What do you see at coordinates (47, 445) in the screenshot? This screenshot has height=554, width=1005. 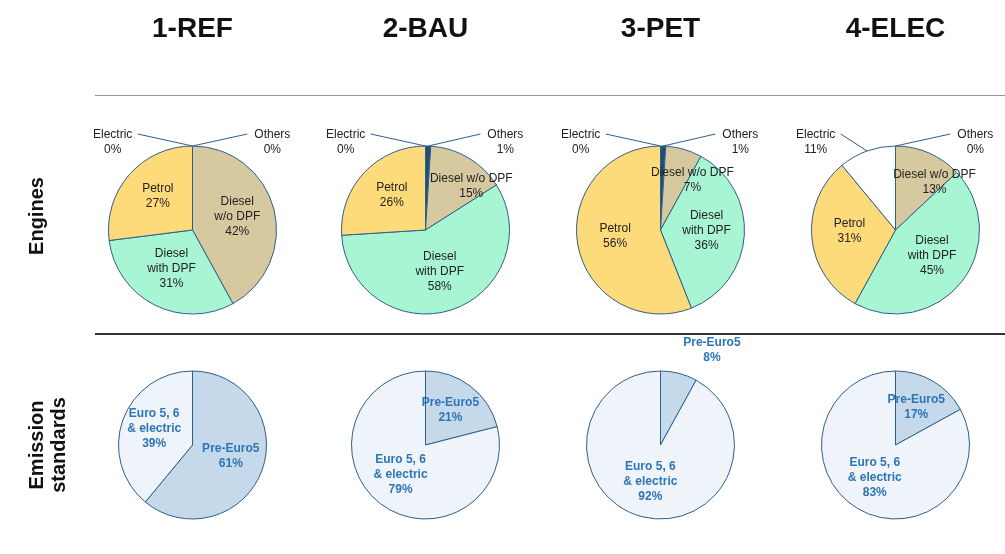 I see `text: Emission standards` at bounding box center [47, 445].